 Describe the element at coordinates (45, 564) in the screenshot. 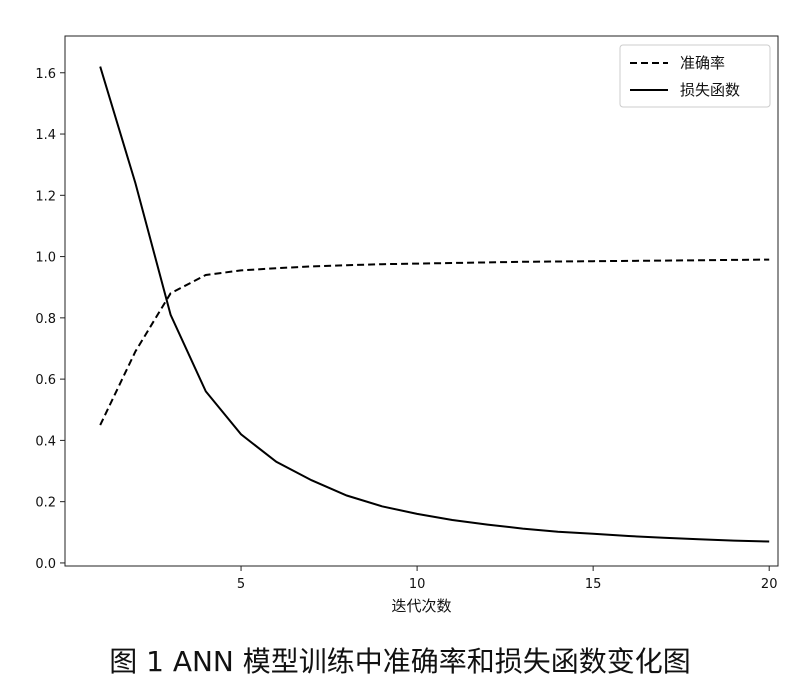

I see `y-tick-label: 0.0` at that location.